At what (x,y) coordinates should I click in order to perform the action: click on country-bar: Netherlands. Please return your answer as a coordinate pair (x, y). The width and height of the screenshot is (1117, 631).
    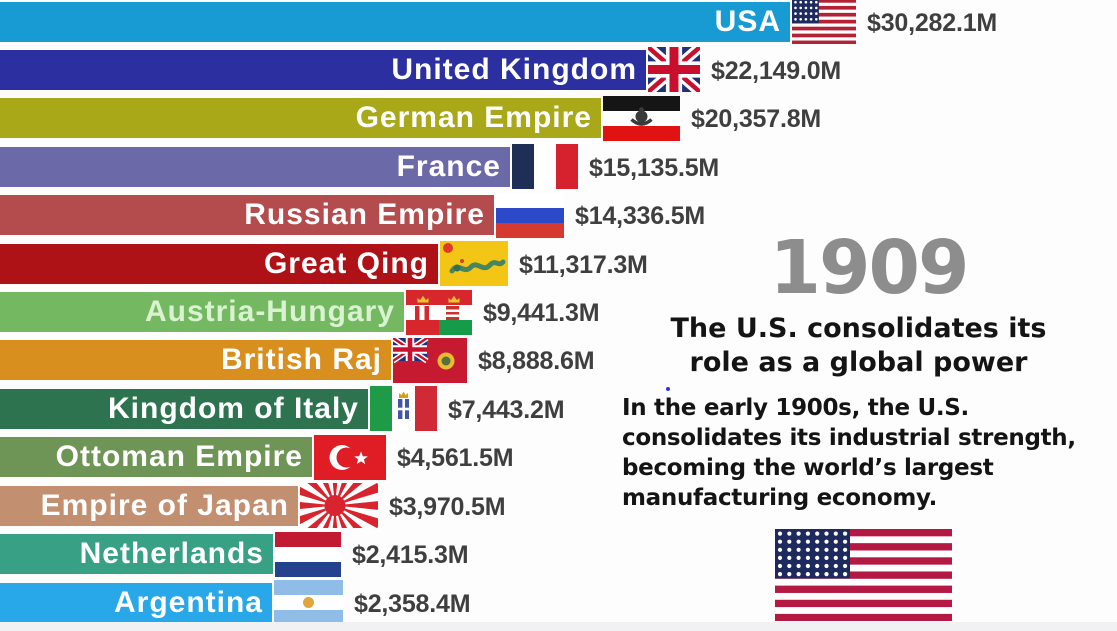
    Looking at the image, I should click on (136, 554).